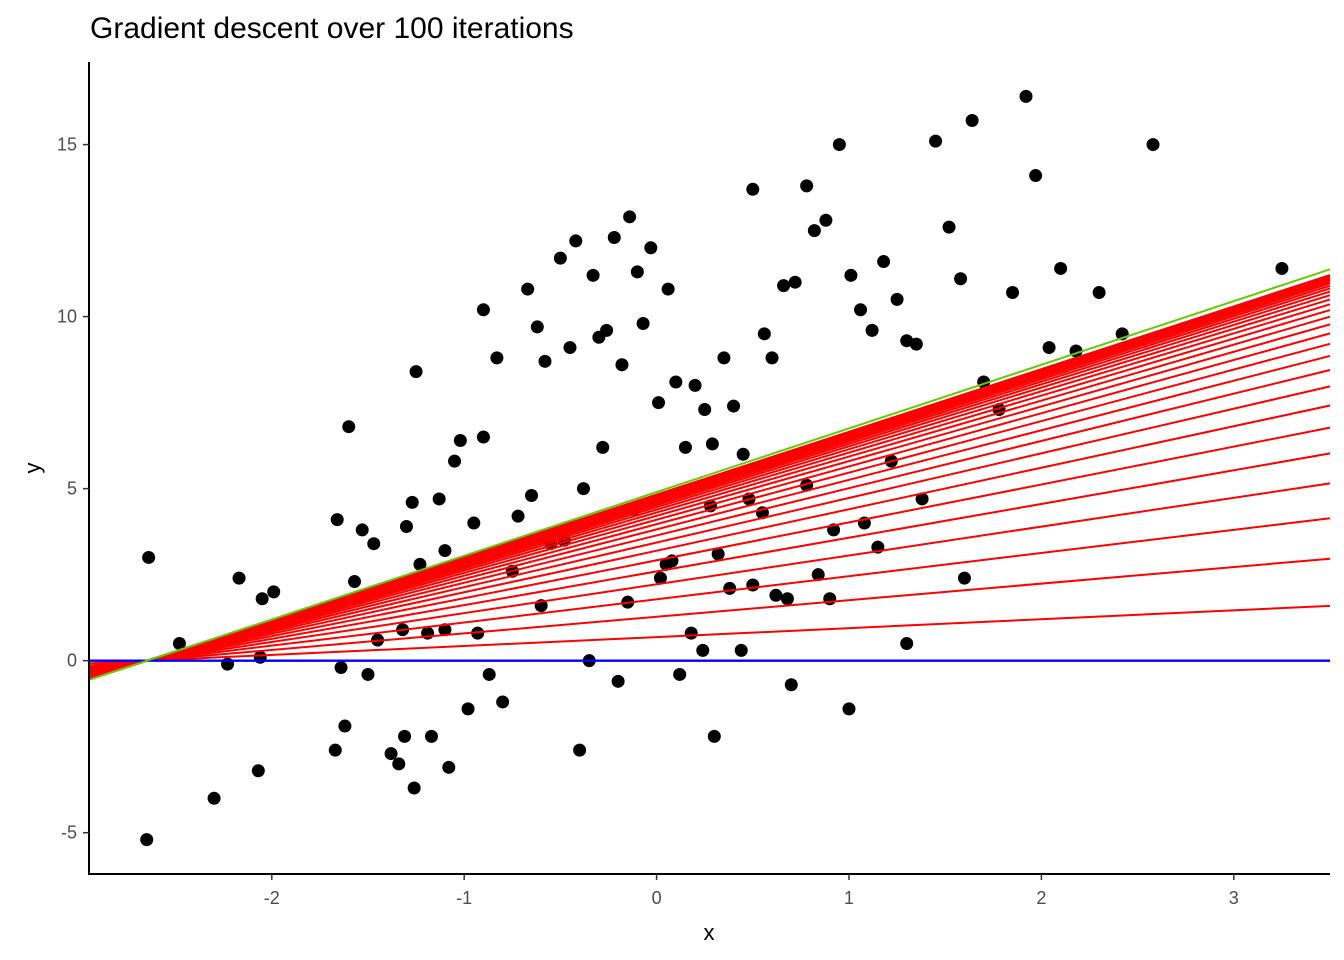 The image size is (1344, 960). Describe the element at coordinates (849, 898) in the screenshot. I see `x-tick-label: 1` at that location.